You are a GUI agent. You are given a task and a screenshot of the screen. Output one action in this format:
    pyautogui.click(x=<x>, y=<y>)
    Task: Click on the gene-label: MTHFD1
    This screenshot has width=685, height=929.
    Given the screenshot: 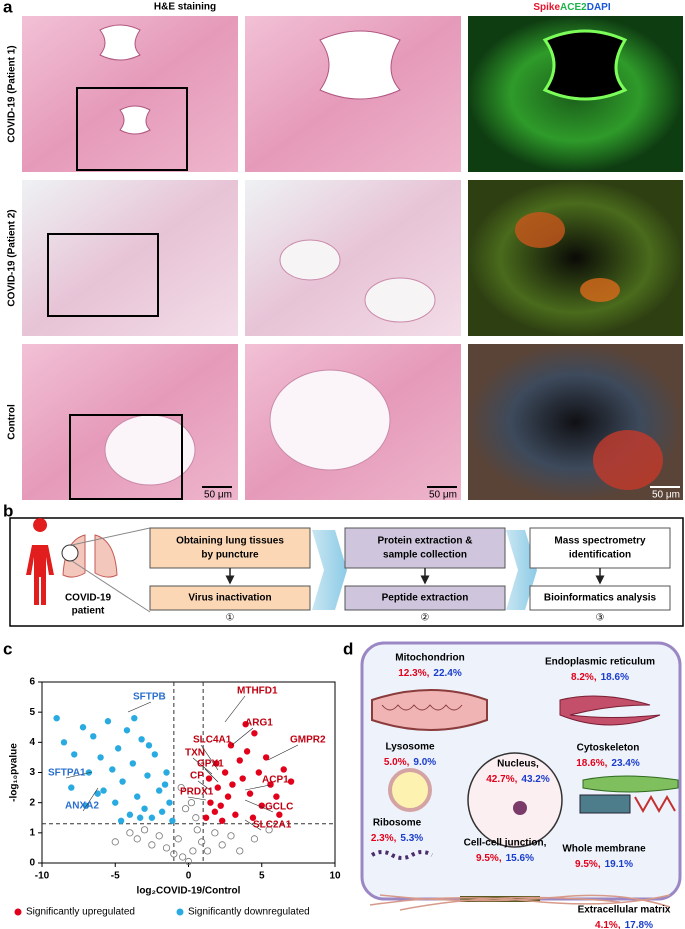 What is the action you would take?
    pyautogui.click(x=257, y=691)
    